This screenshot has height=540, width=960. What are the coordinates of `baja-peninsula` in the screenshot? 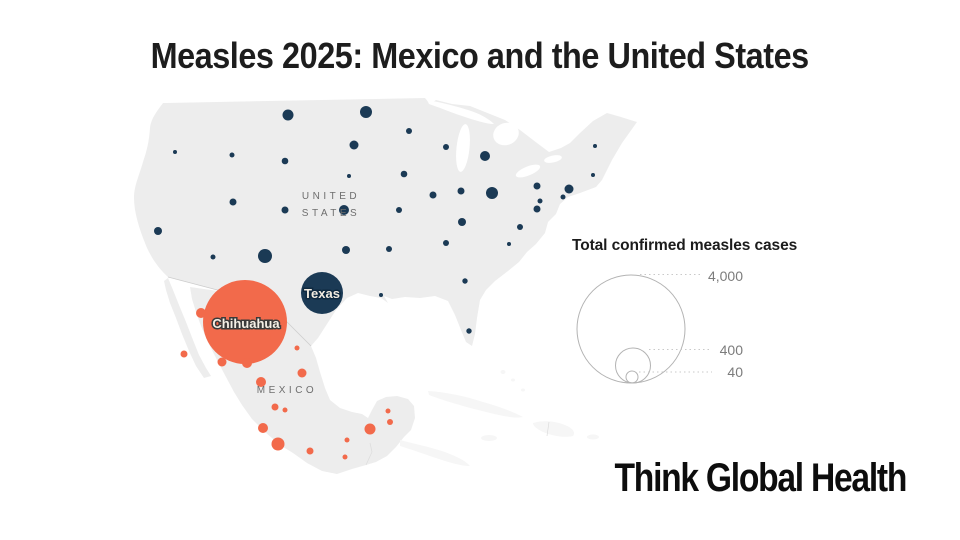 It's located at (187, 328).